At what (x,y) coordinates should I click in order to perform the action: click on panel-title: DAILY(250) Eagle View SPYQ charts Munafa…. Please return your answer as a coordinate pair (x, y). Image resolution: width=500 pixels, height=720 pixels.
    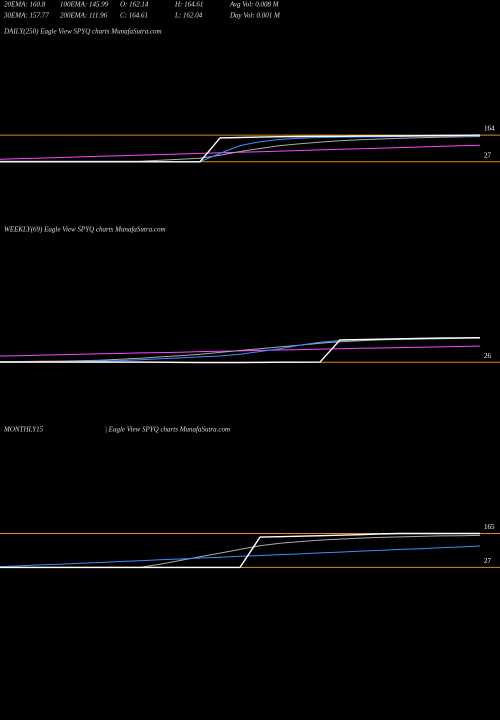
    Looking at the image, I should click on (82, 32).